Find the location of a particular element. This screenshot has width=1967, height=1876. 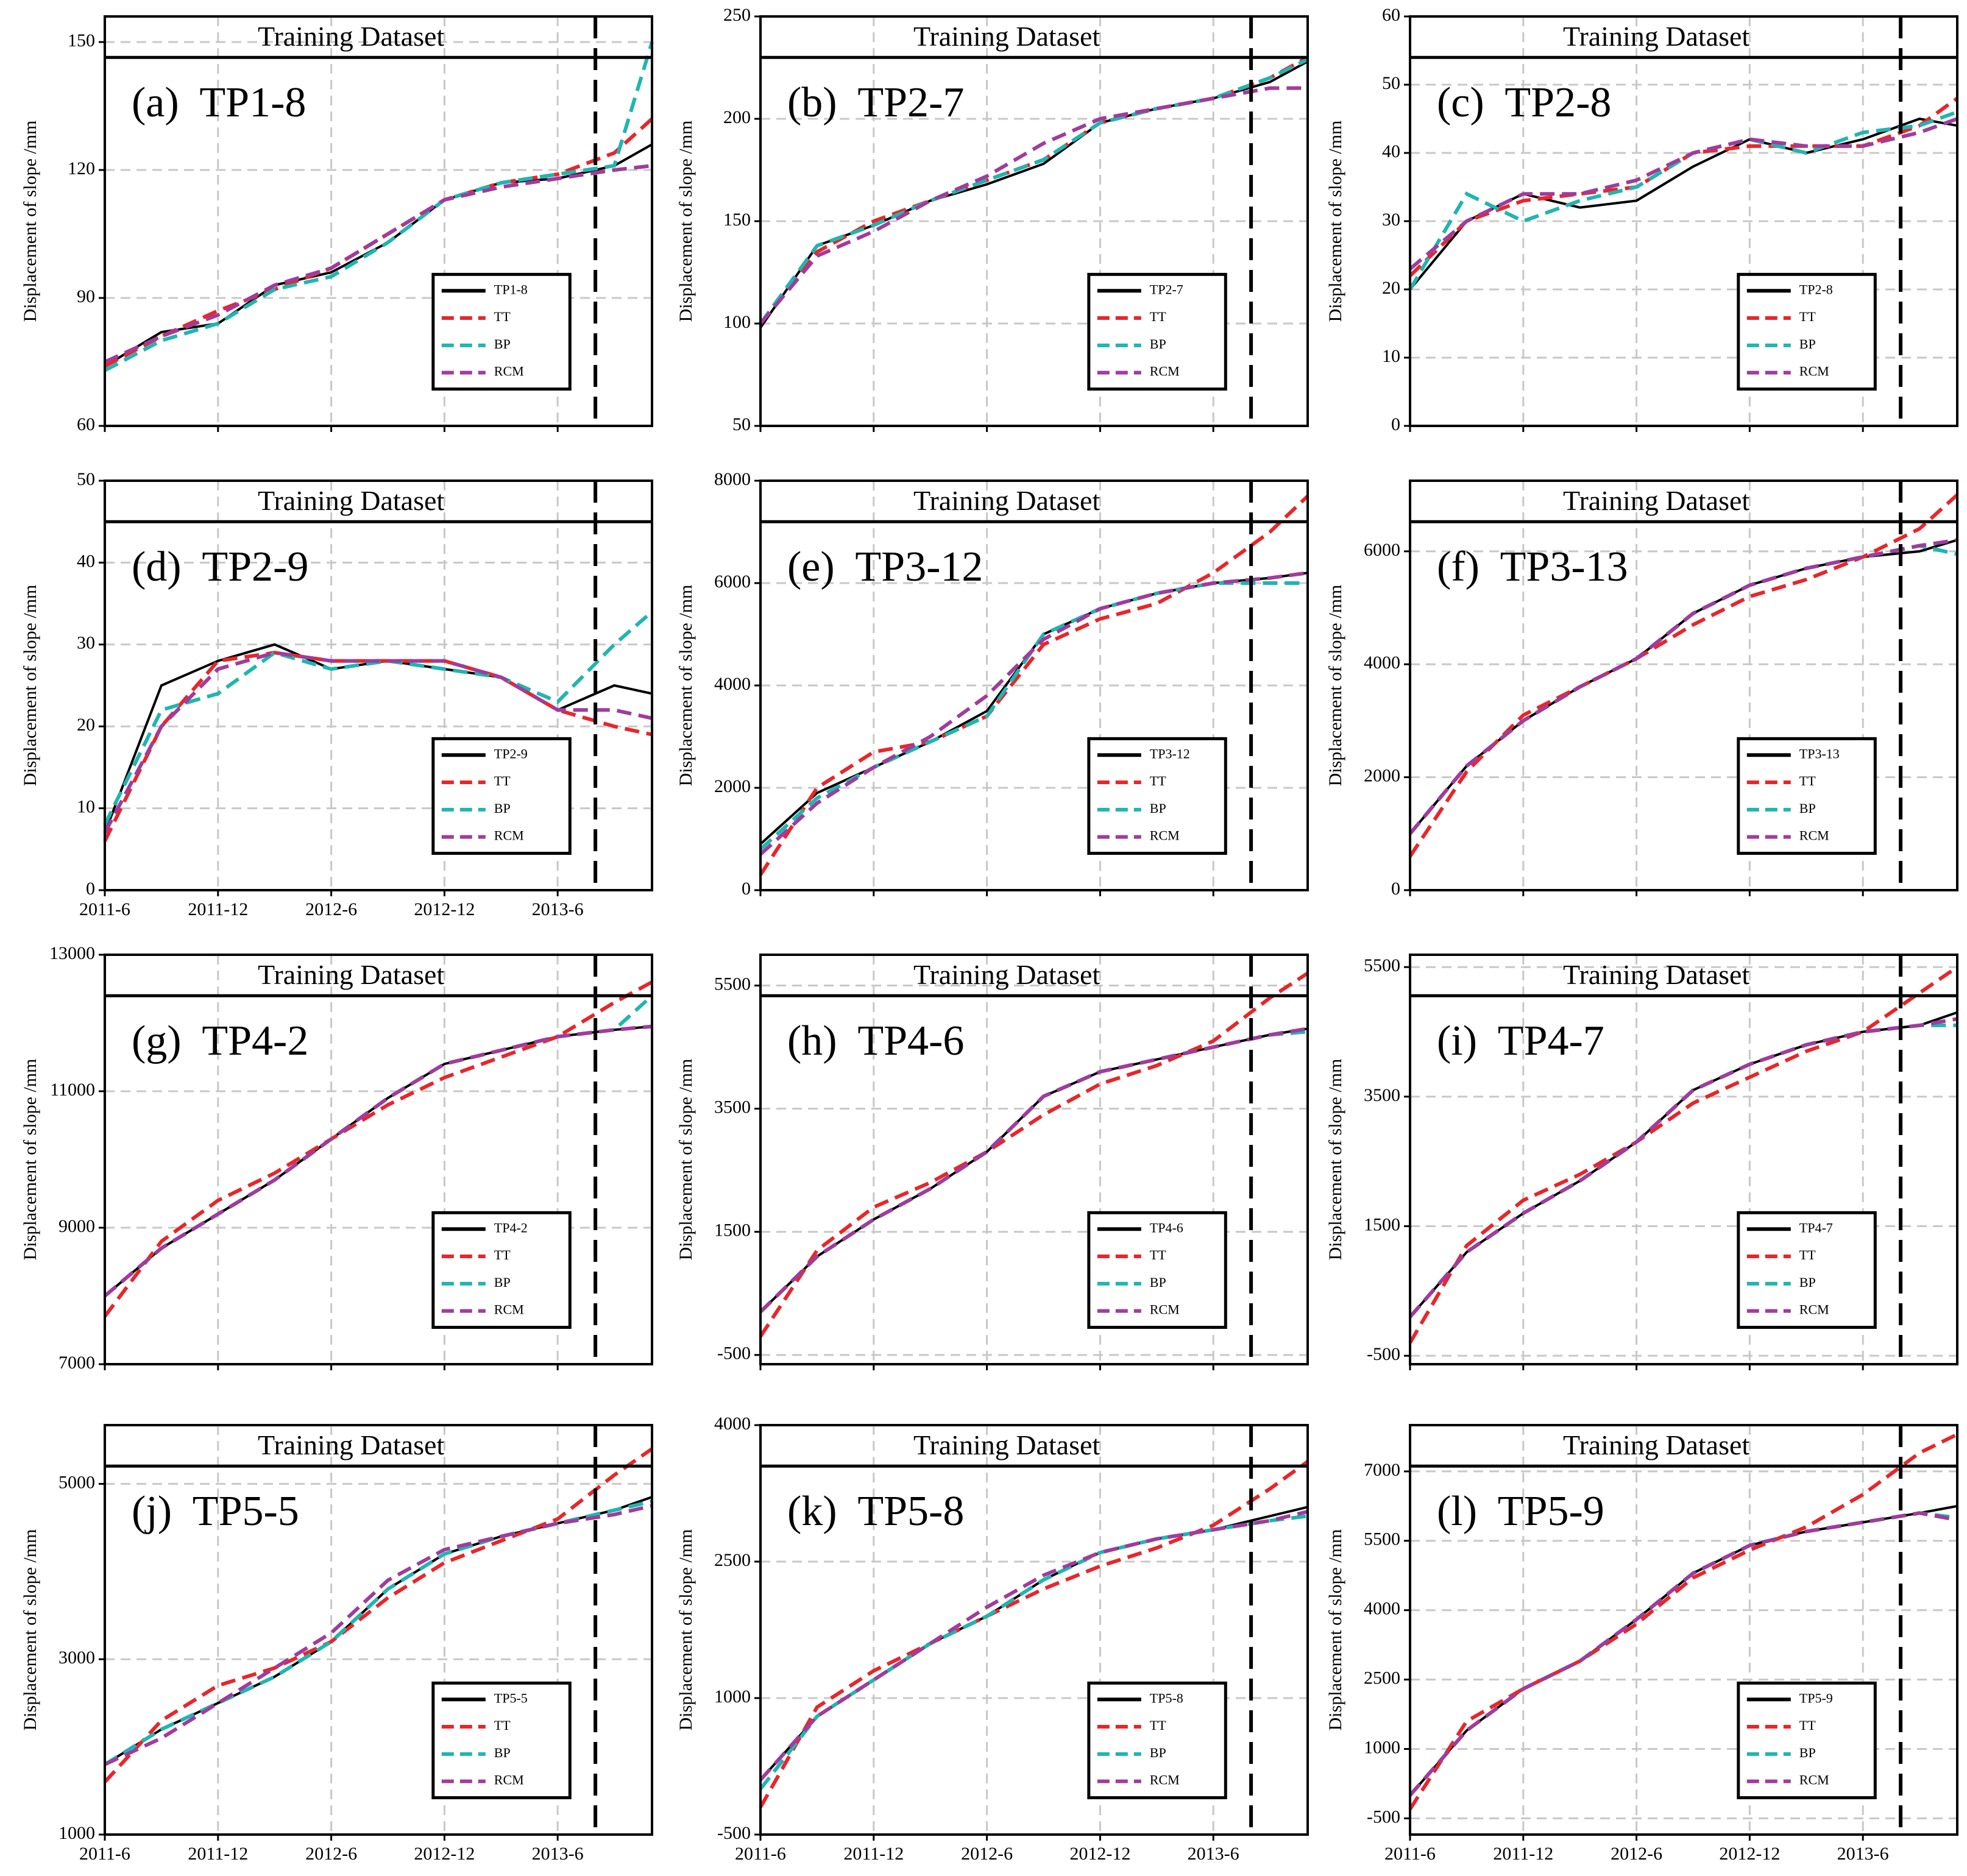

panel-title: (b) TP2-7 is located at coordinates (875, 102).